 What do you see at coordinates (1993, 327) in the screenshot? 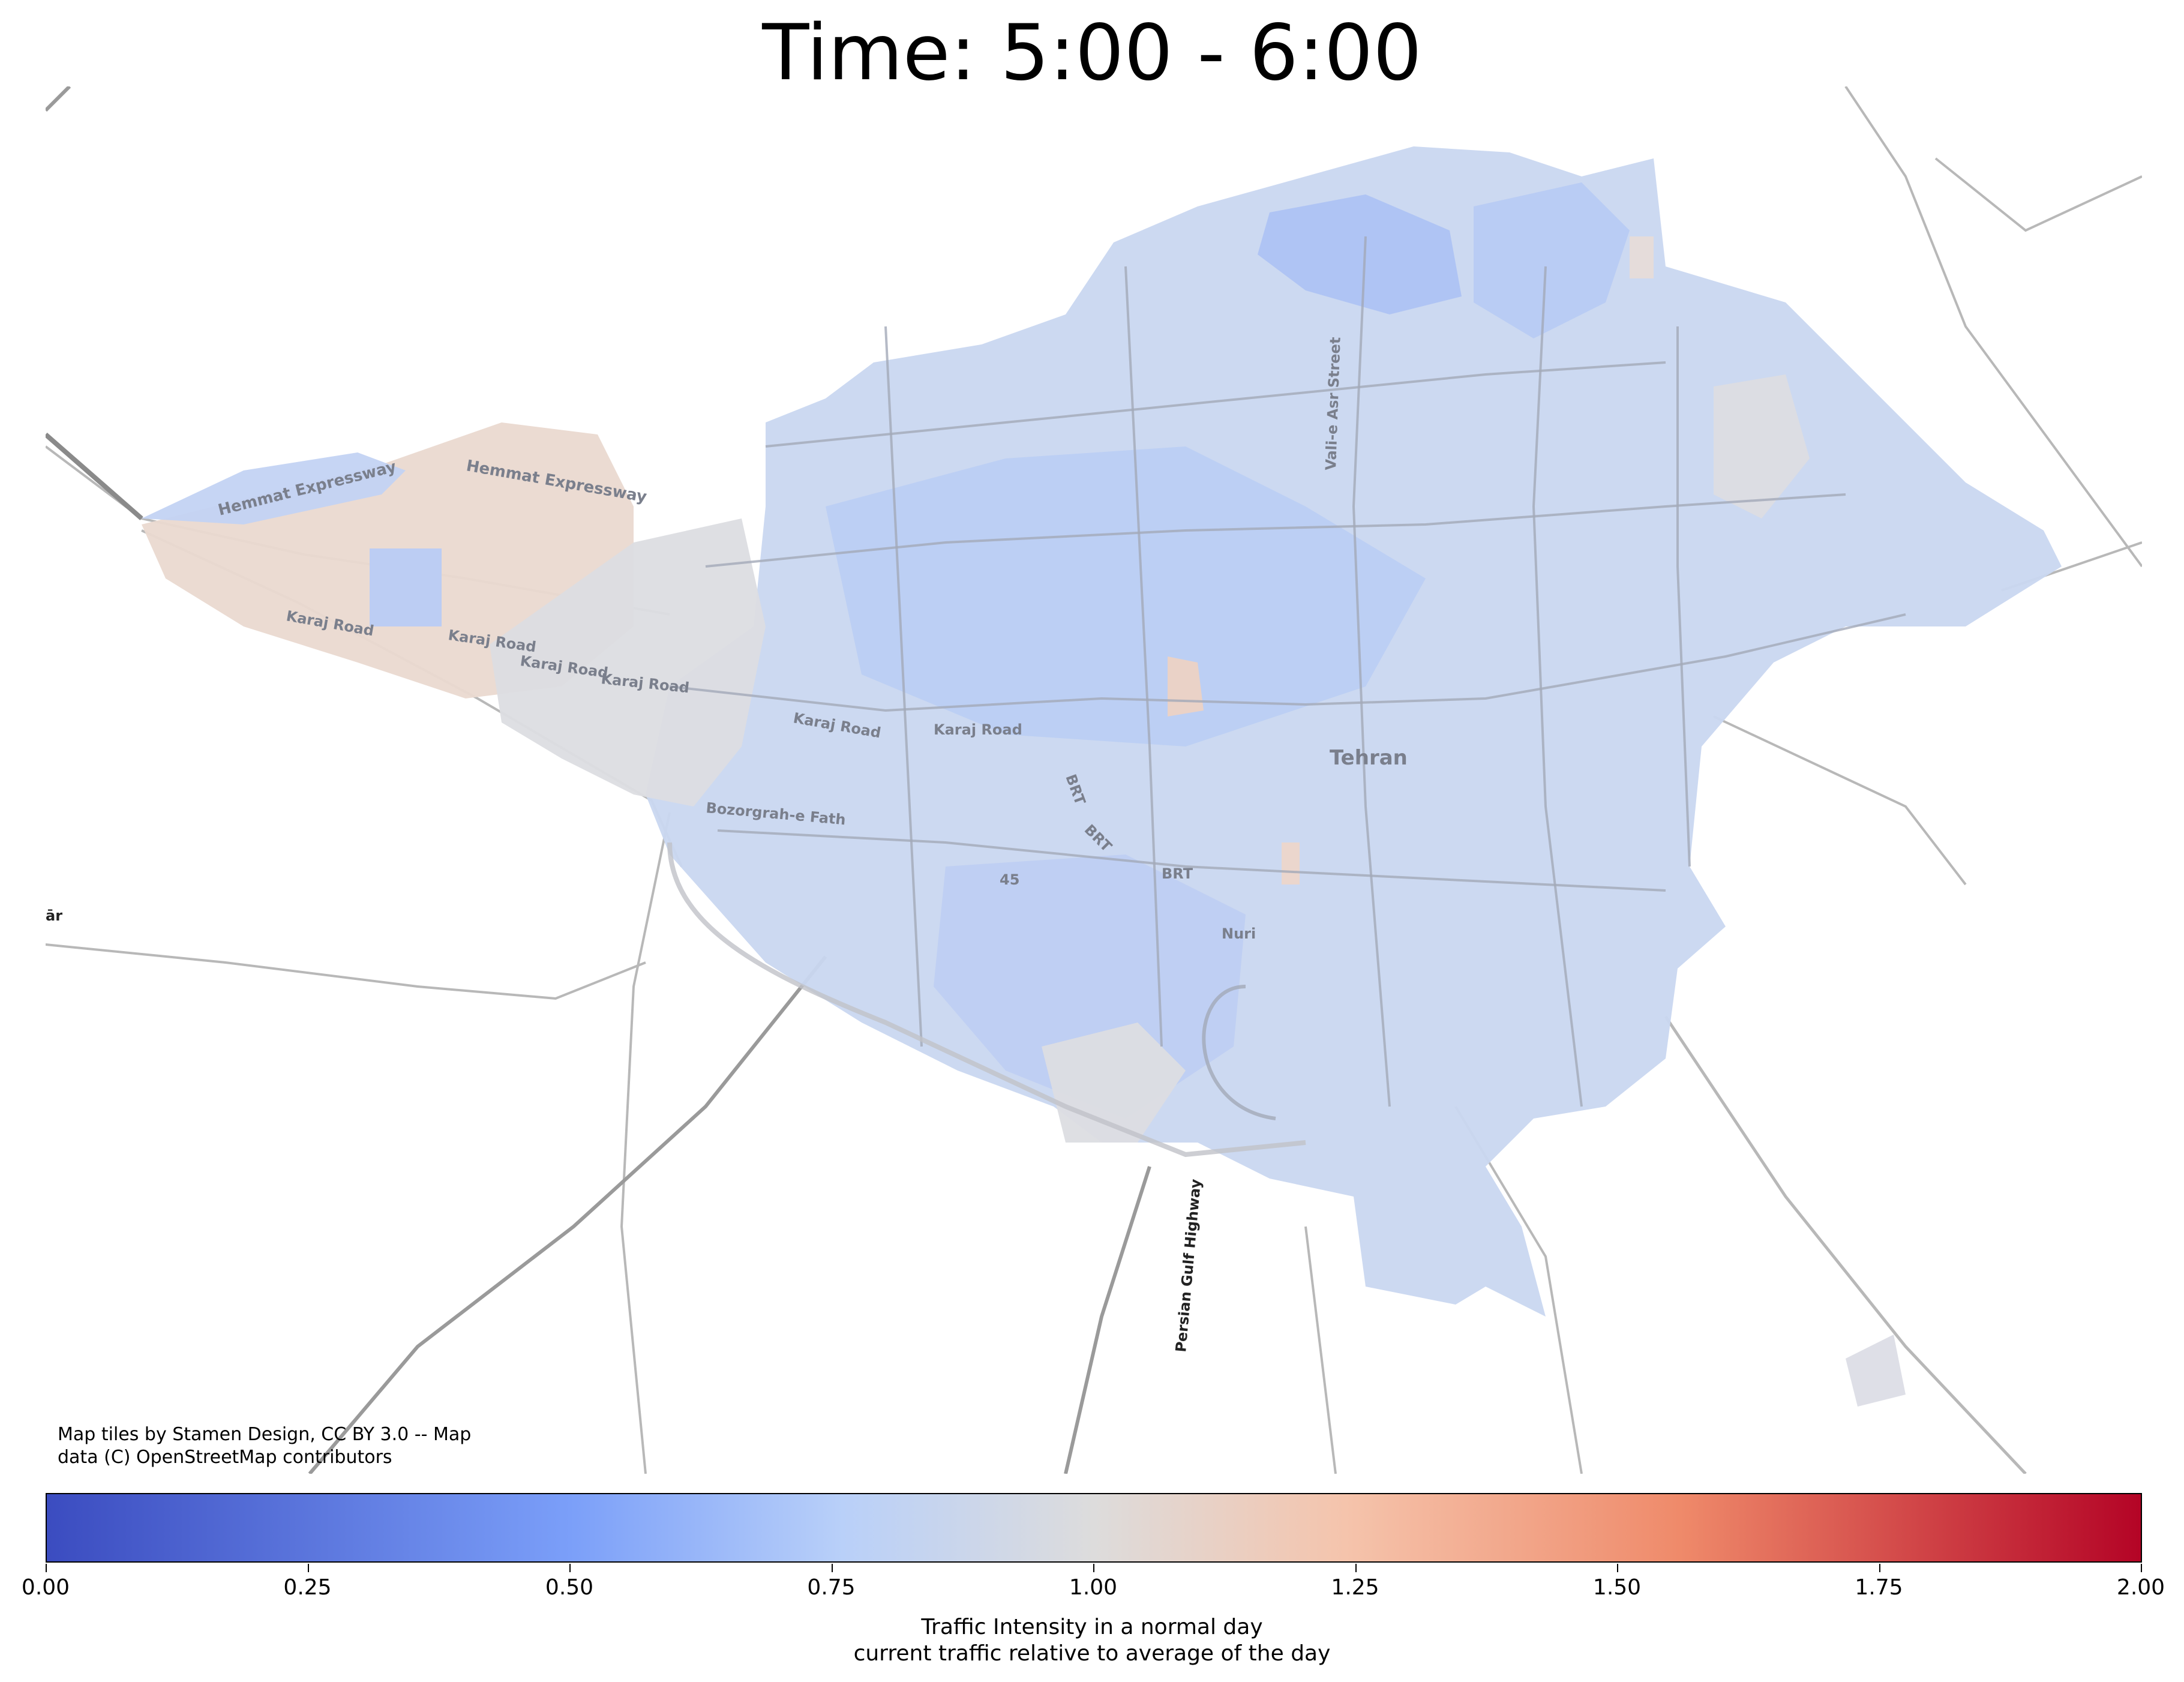
I see `road-east` at bounding box center [1993, 327].